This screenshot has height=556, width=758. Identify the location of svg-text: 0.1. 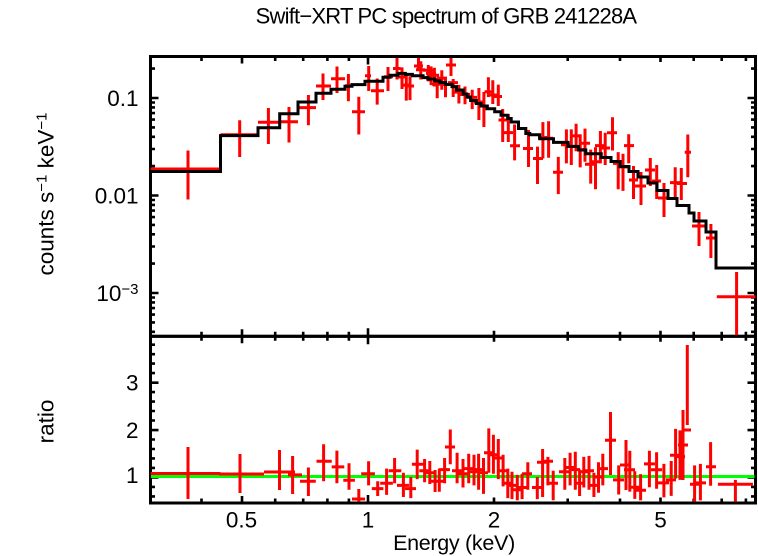
(122, 98).